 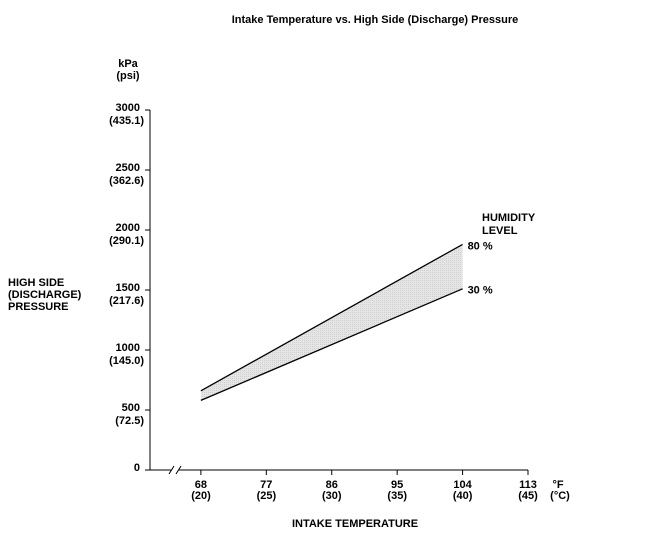 I want to click on y2-tick-label: (290.1), so click(x=126, y=241).